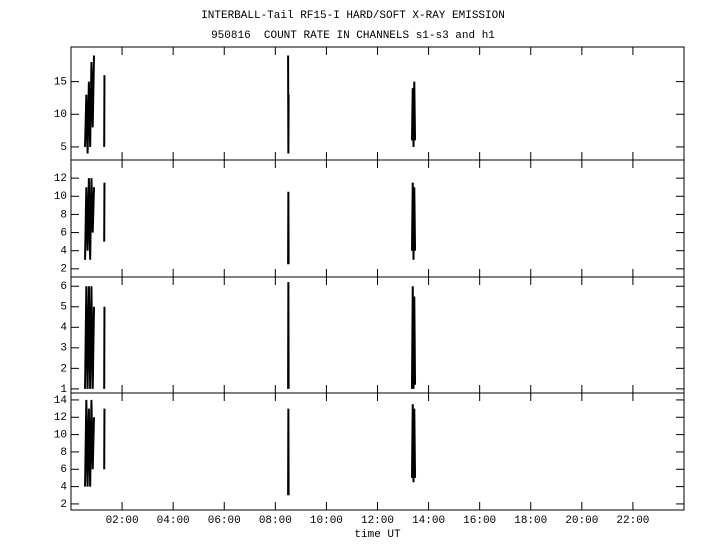 The height and width of the screenshot is (550, 720). What do you see at coordinates (377, 521) in the screenshot?
I see `x-tick-label: 12:00` at bounding box center [377, 521].